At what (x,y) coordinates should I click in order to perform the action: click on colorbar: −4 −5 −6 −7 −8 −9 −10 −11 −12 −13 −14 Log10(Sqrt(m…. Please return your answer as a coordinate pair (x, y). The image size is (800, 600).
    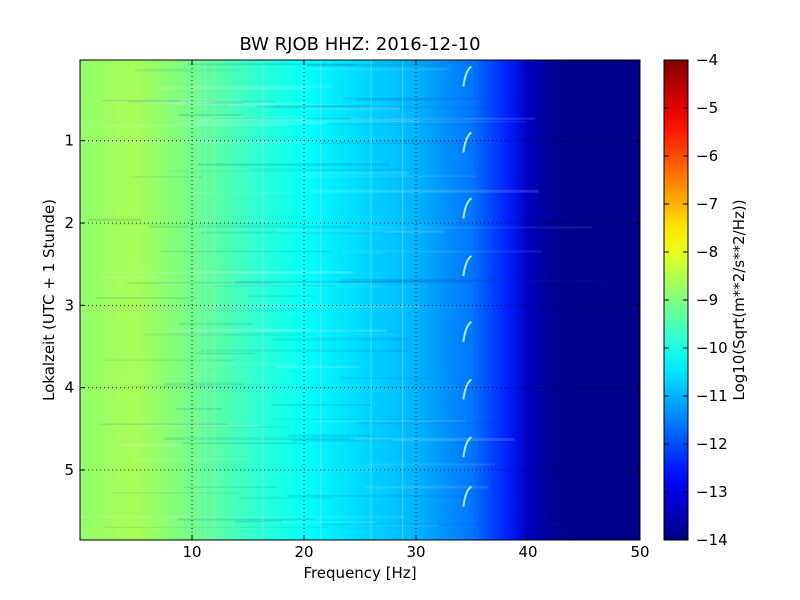
    Looking at the image, I should click on (705, 300).